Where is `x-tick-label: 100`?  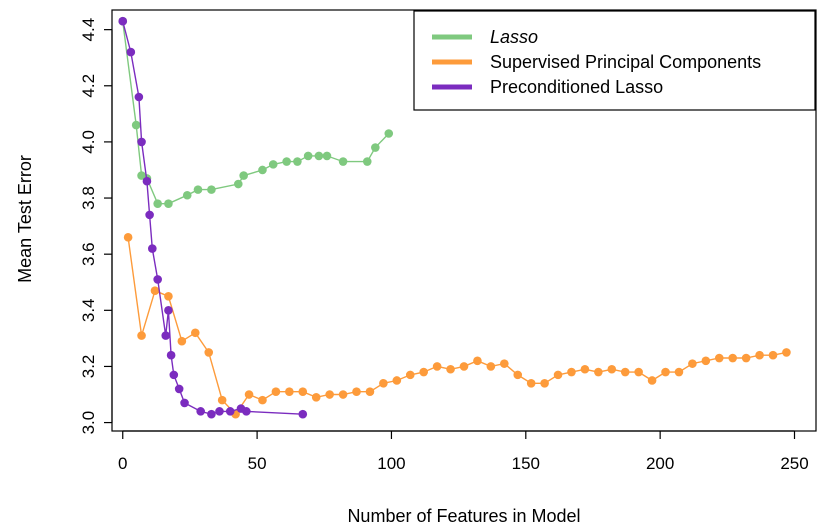 x-tick-label: 100 is located at coordinates (391, 463).